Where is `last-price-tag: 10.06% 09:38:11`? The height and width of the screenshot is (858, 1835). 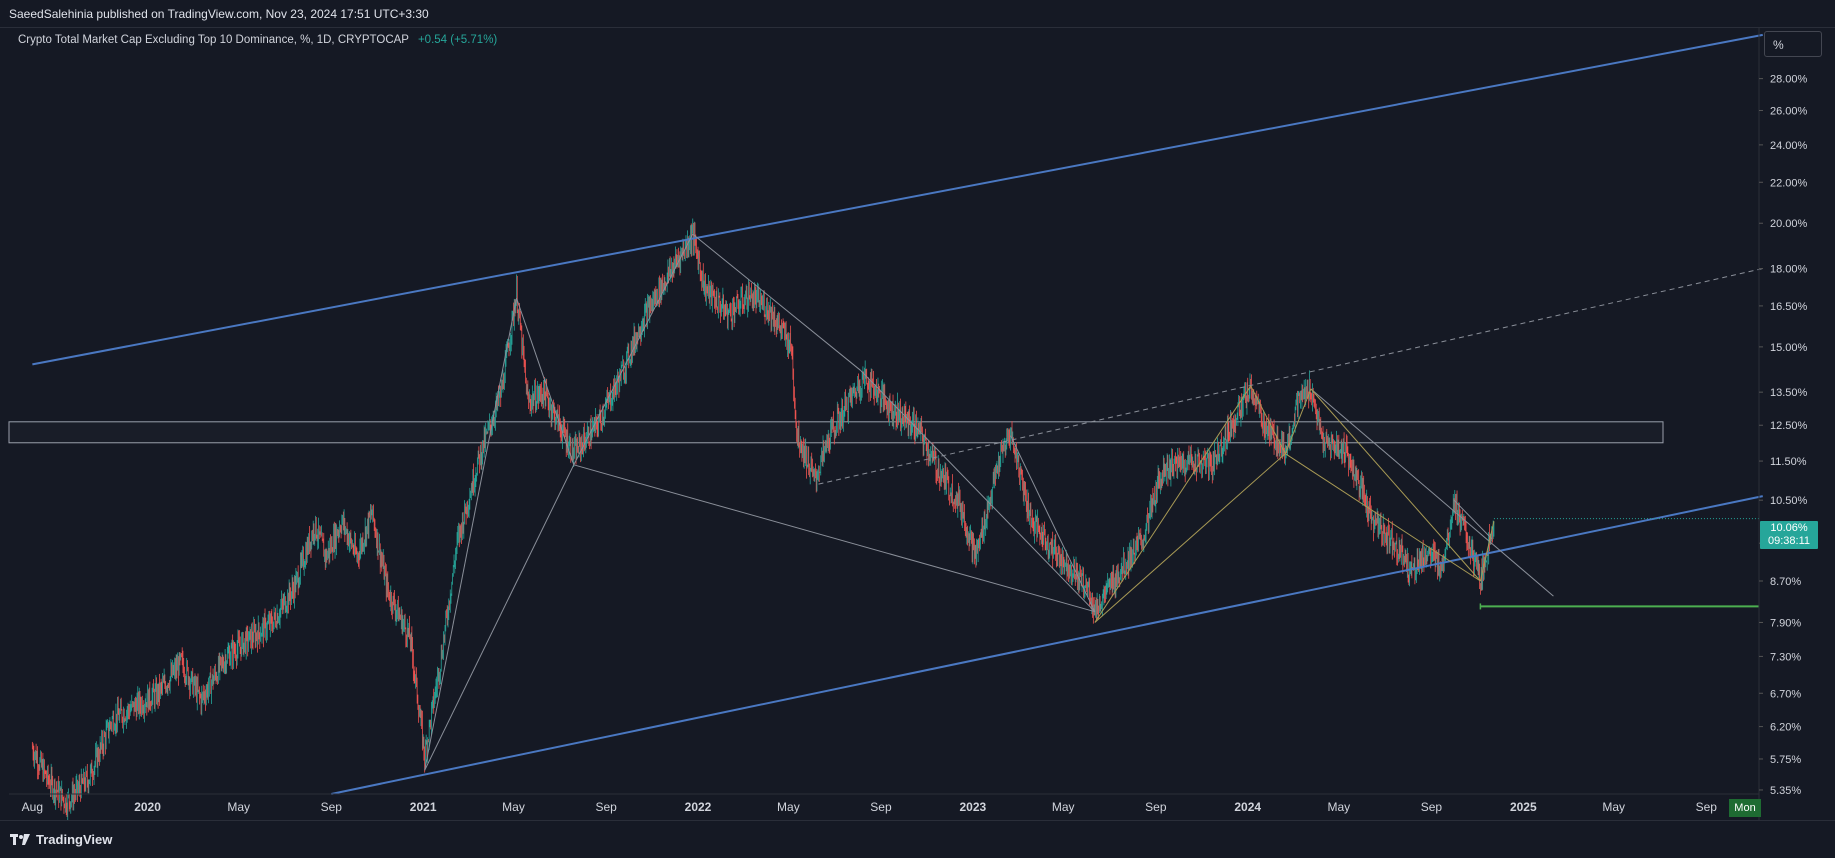
last-price-tag: 10.06% 09:38:11 is located at coordinates (1789, 535).